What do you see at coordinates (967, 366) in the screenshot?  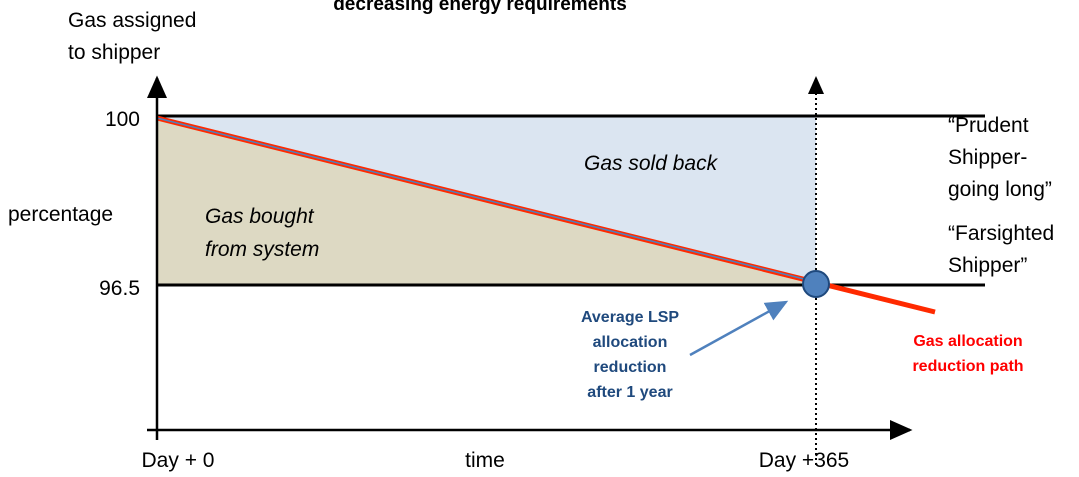 I see `path-label: reduction path` at bounding box center [967, 366].